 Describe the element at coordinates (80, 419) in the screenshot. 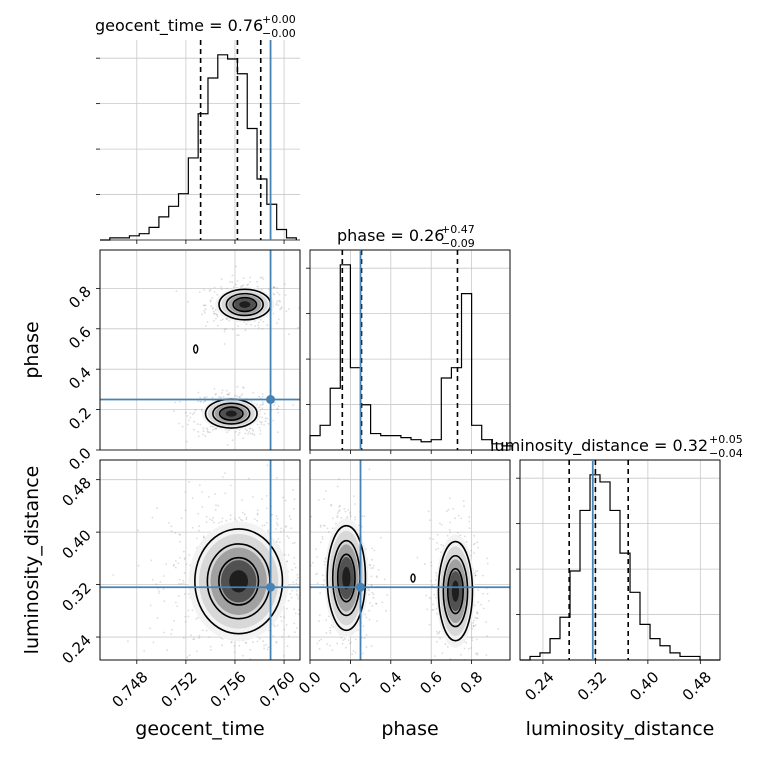

I see `ytick-label-phase: 0.2` at that location.